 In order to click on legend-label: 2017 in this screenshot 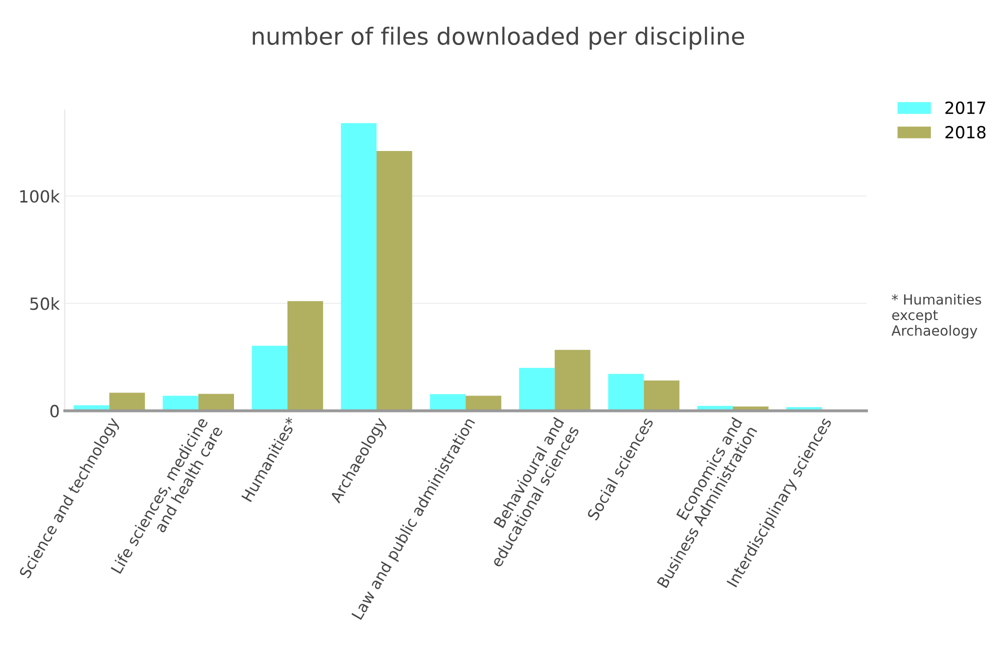, I will do `click(965, 107)`.